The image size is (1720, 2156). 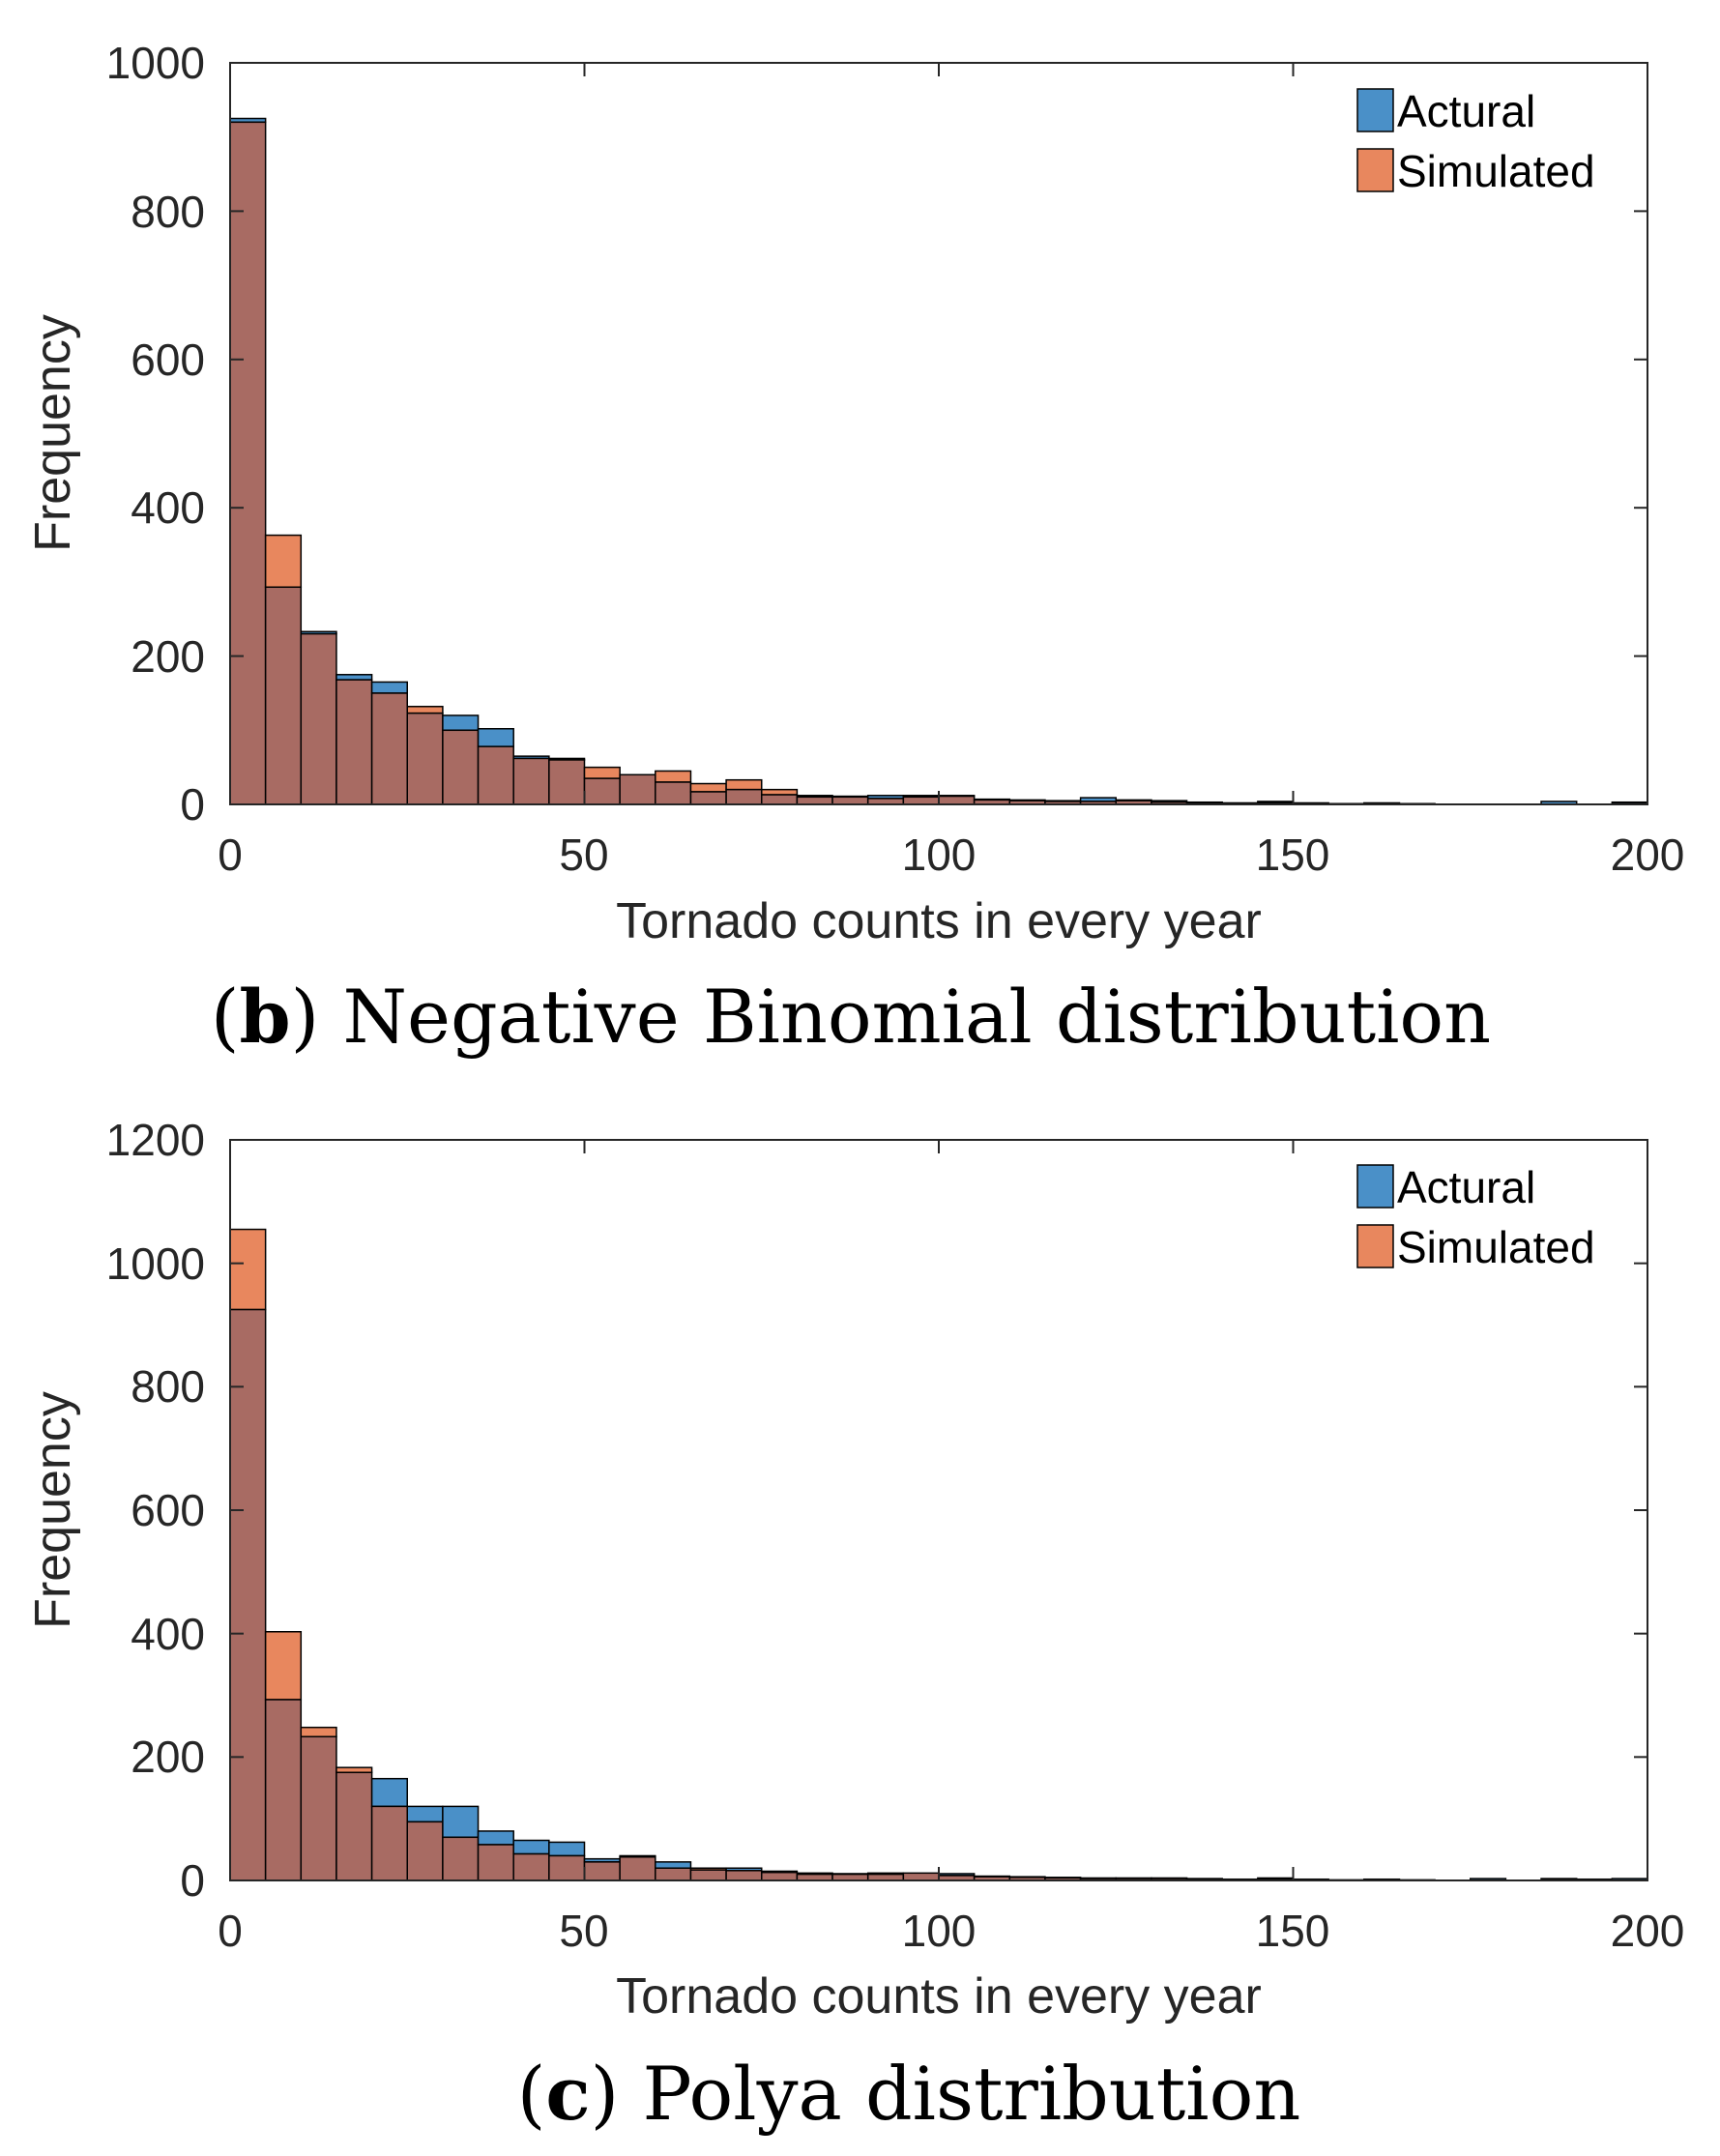 I want to click on panel-b-xtick-label: 200, so click(x=1648, y=855).